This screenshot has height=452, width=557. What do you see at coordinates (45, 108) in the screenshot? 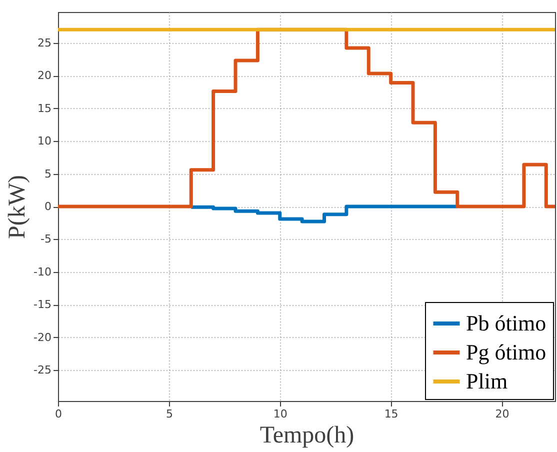
I see `y-tick-label: 15` at bounding box center [45, 108].